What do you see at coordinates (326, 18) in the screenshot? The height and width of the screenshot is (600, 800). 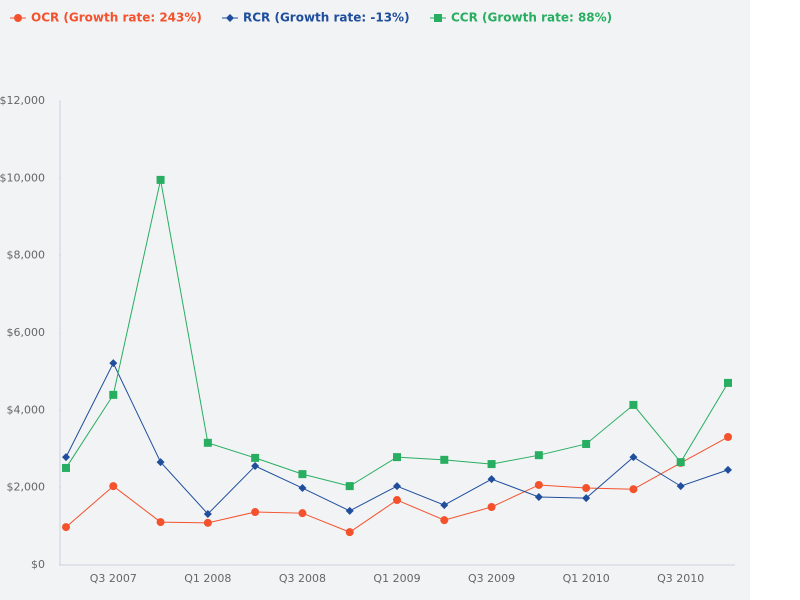 I see `legend-label: RCR (Growth rate: -13%)` at bounding box center [326, 18].